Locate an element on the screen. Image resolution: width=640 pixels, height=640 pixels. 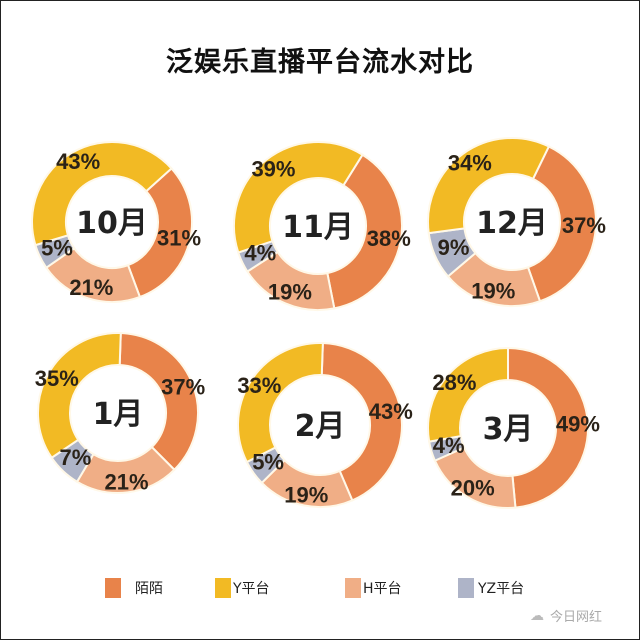
donut-center-label: 10月 is located at coordinates (112, 223).